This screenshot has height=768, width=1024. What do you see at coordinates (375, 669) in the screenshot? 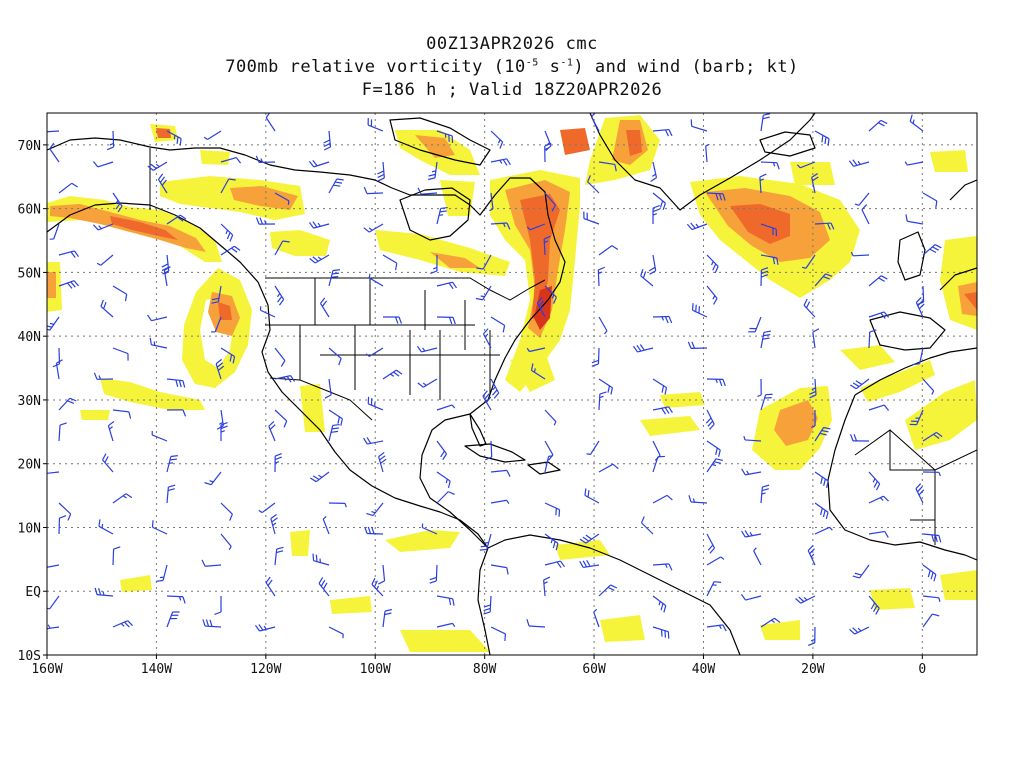
I see `longitude-label: 100W` at bounding box center [375, 669].